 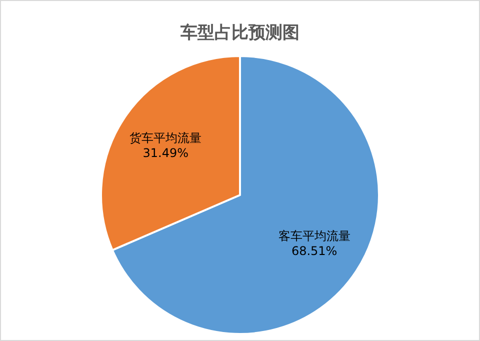 What do you see at coordinates (314, 235) in the screenshot?
I see `slice-label: 客车平均流量` at bounding box center [314, 235].